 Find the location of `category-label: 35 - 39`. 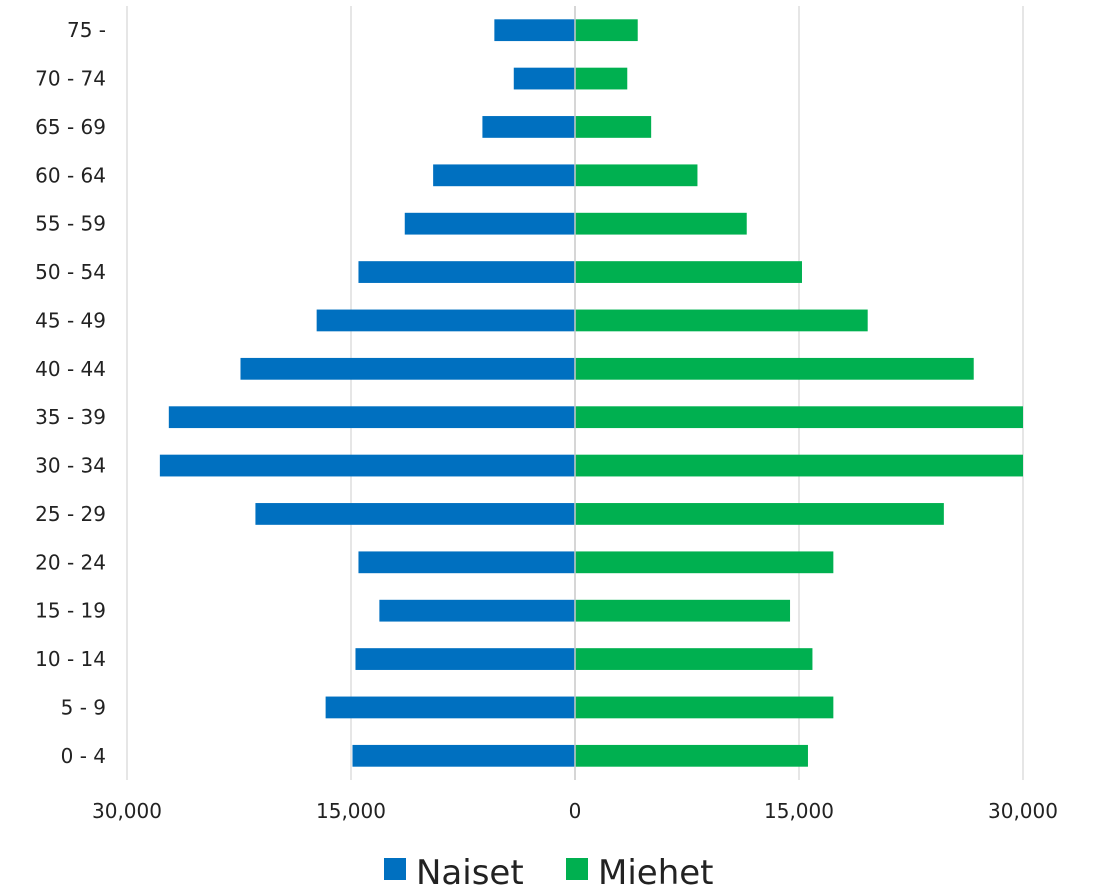

category-label: 35 - 39 is located at coordinates (70, 417).